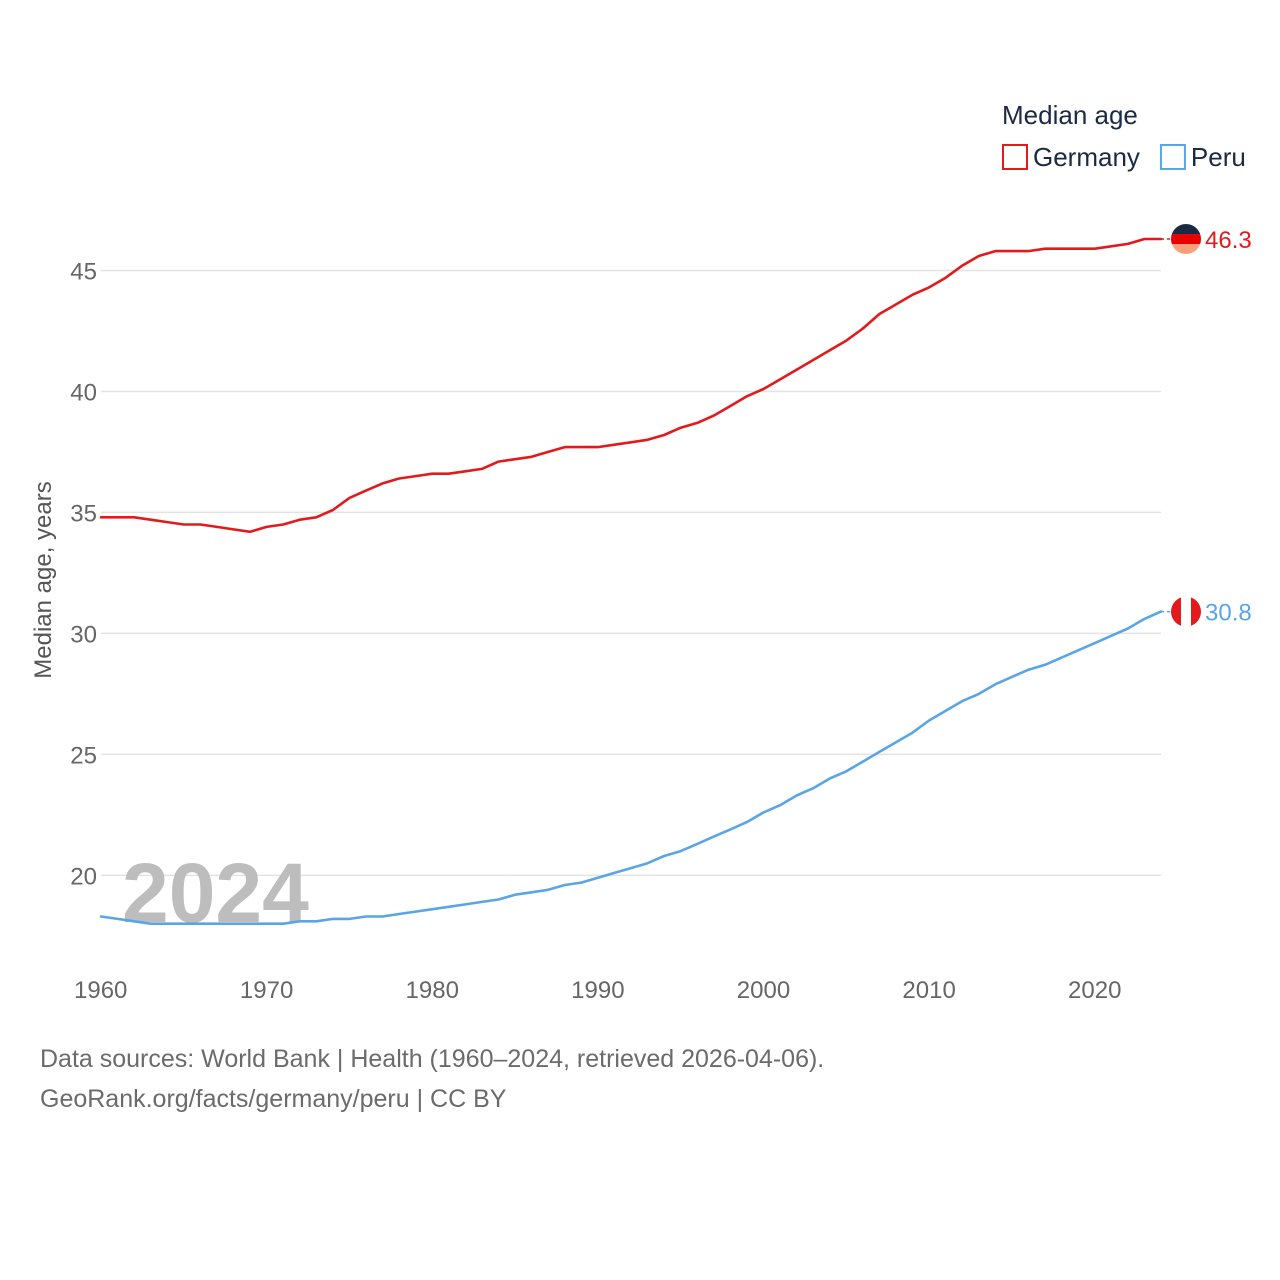  I want to click on y-axis-title: Median age, years, so click(43, 579).